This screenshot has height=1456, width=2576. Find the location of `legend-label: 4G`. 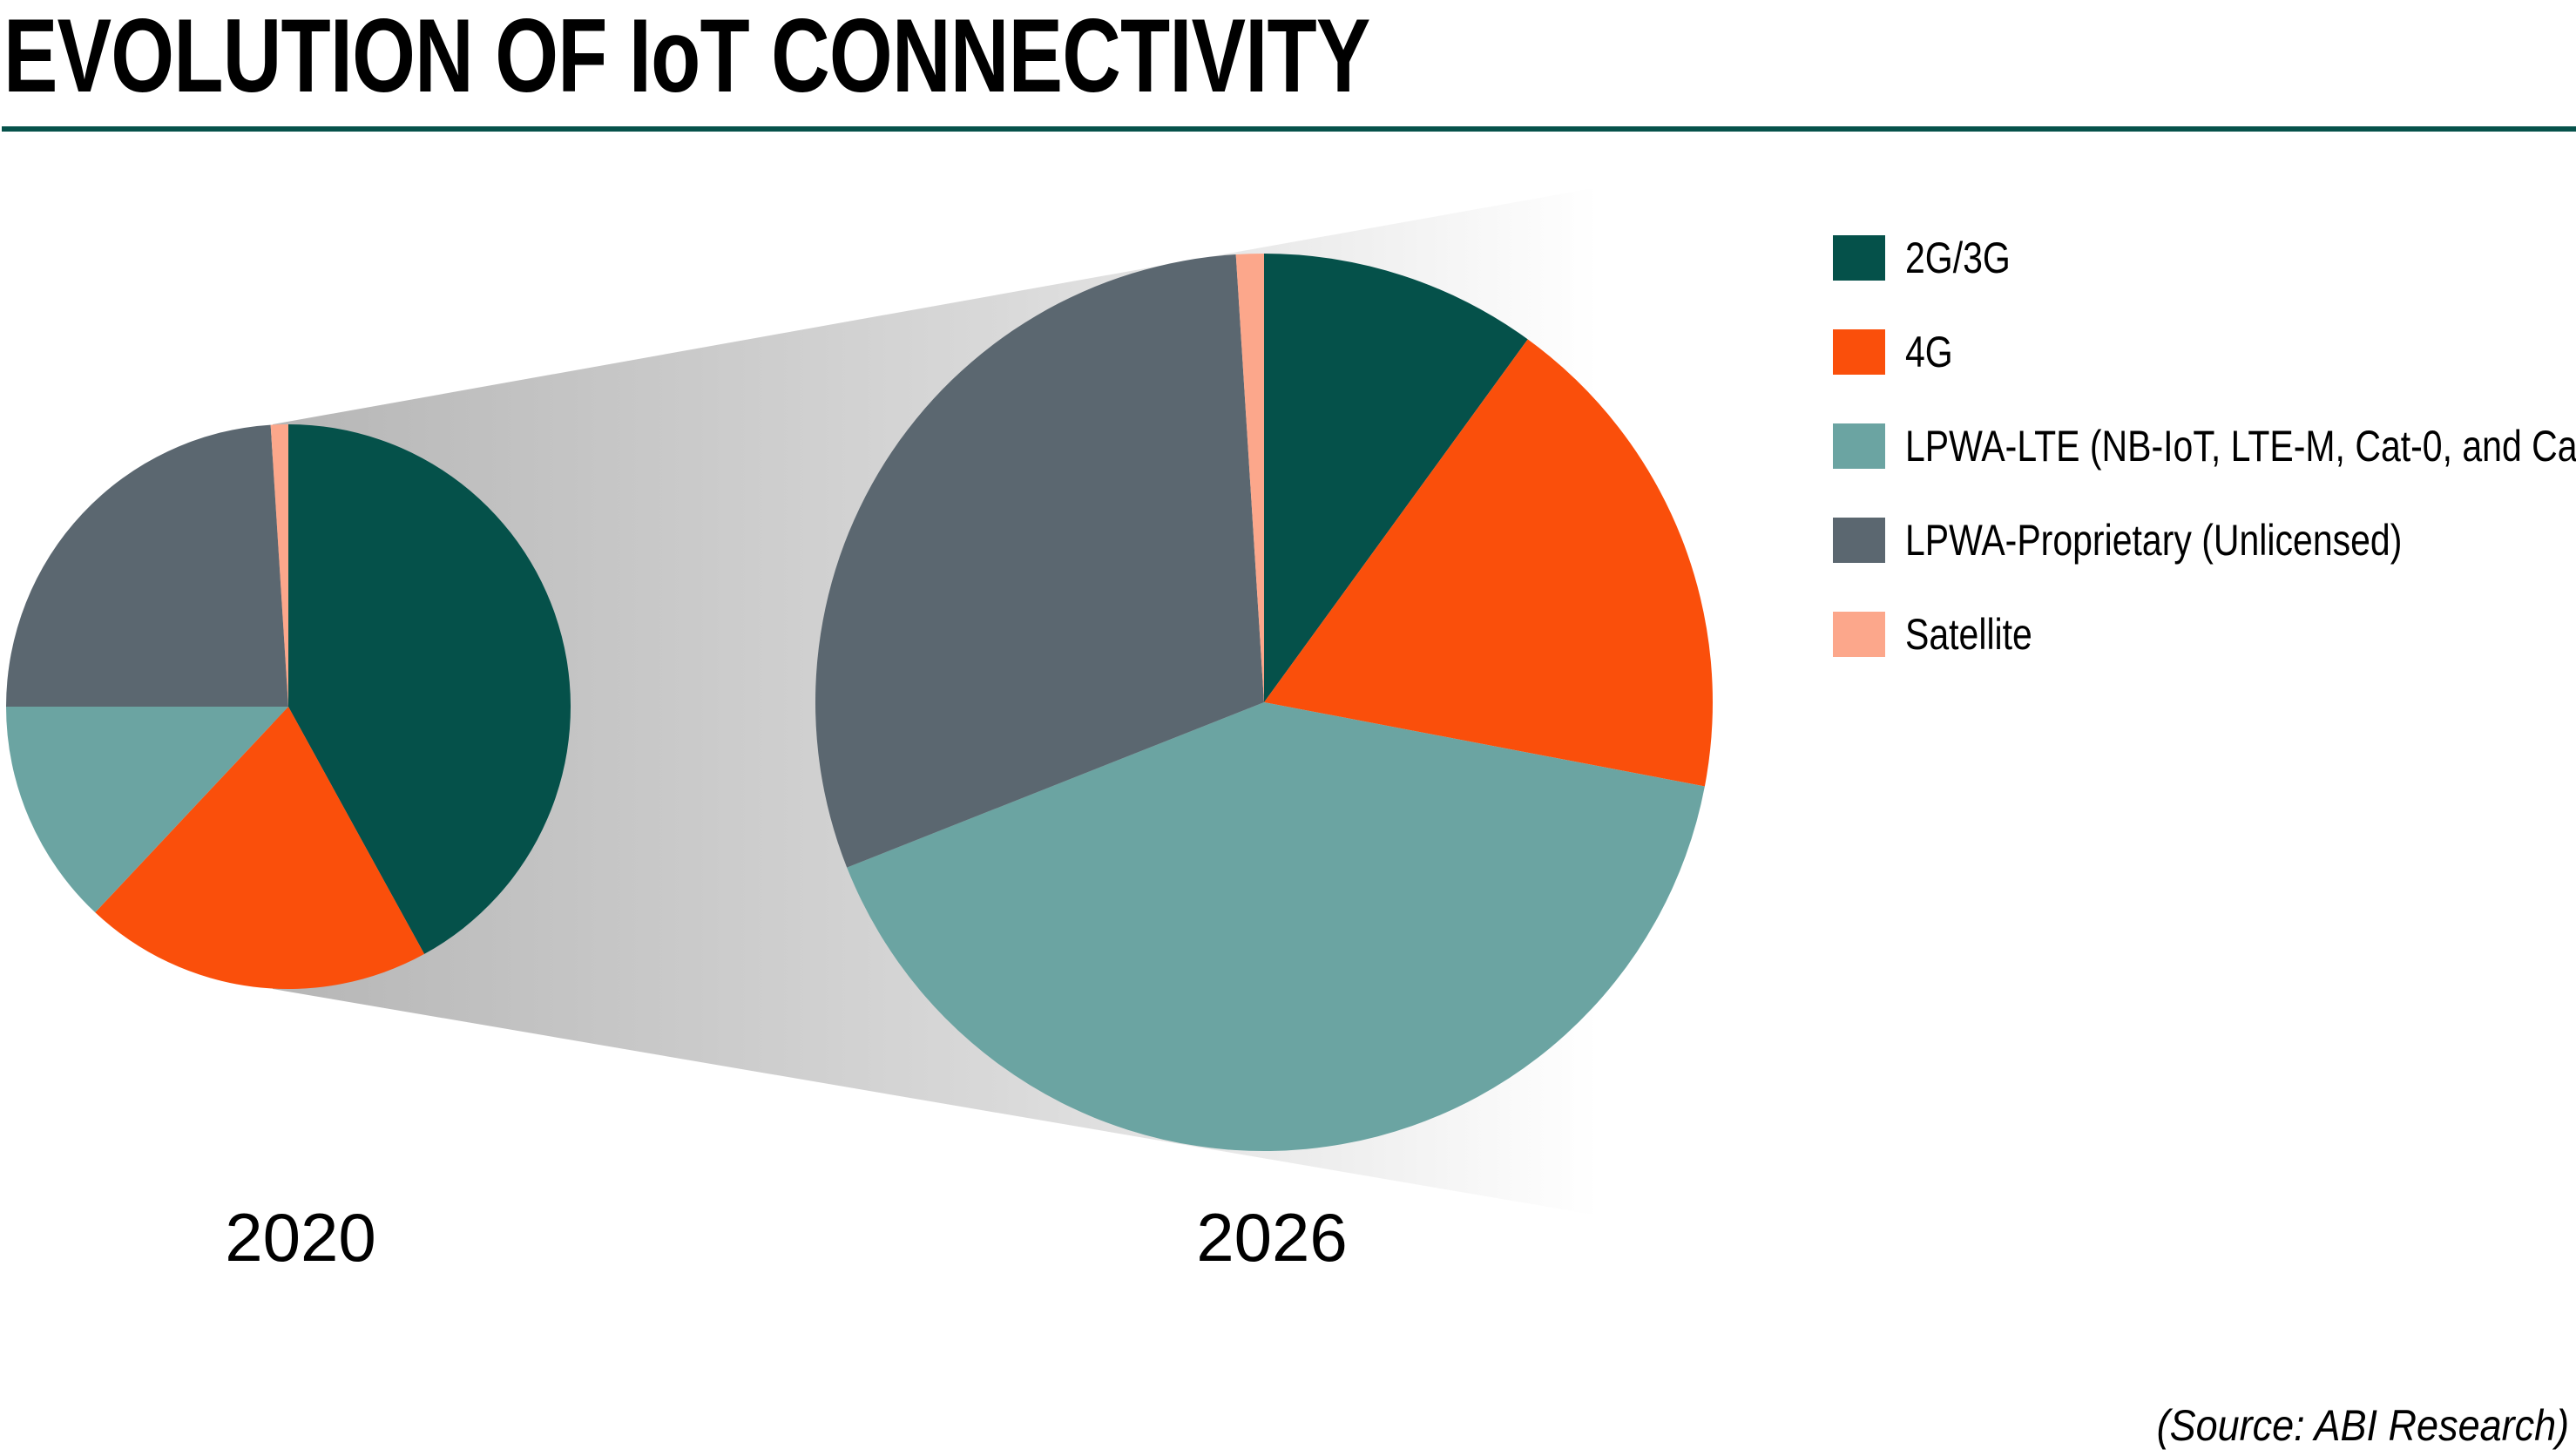

legend-label: 4G is located at coordinates (1929, 352).